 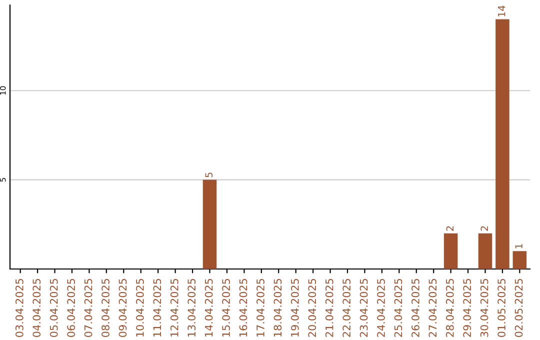 What do you see at coordinates (140, 307) in the screenshot?
I see `x-tick-label: 10.04.2025` at bounding box center [140, 307].